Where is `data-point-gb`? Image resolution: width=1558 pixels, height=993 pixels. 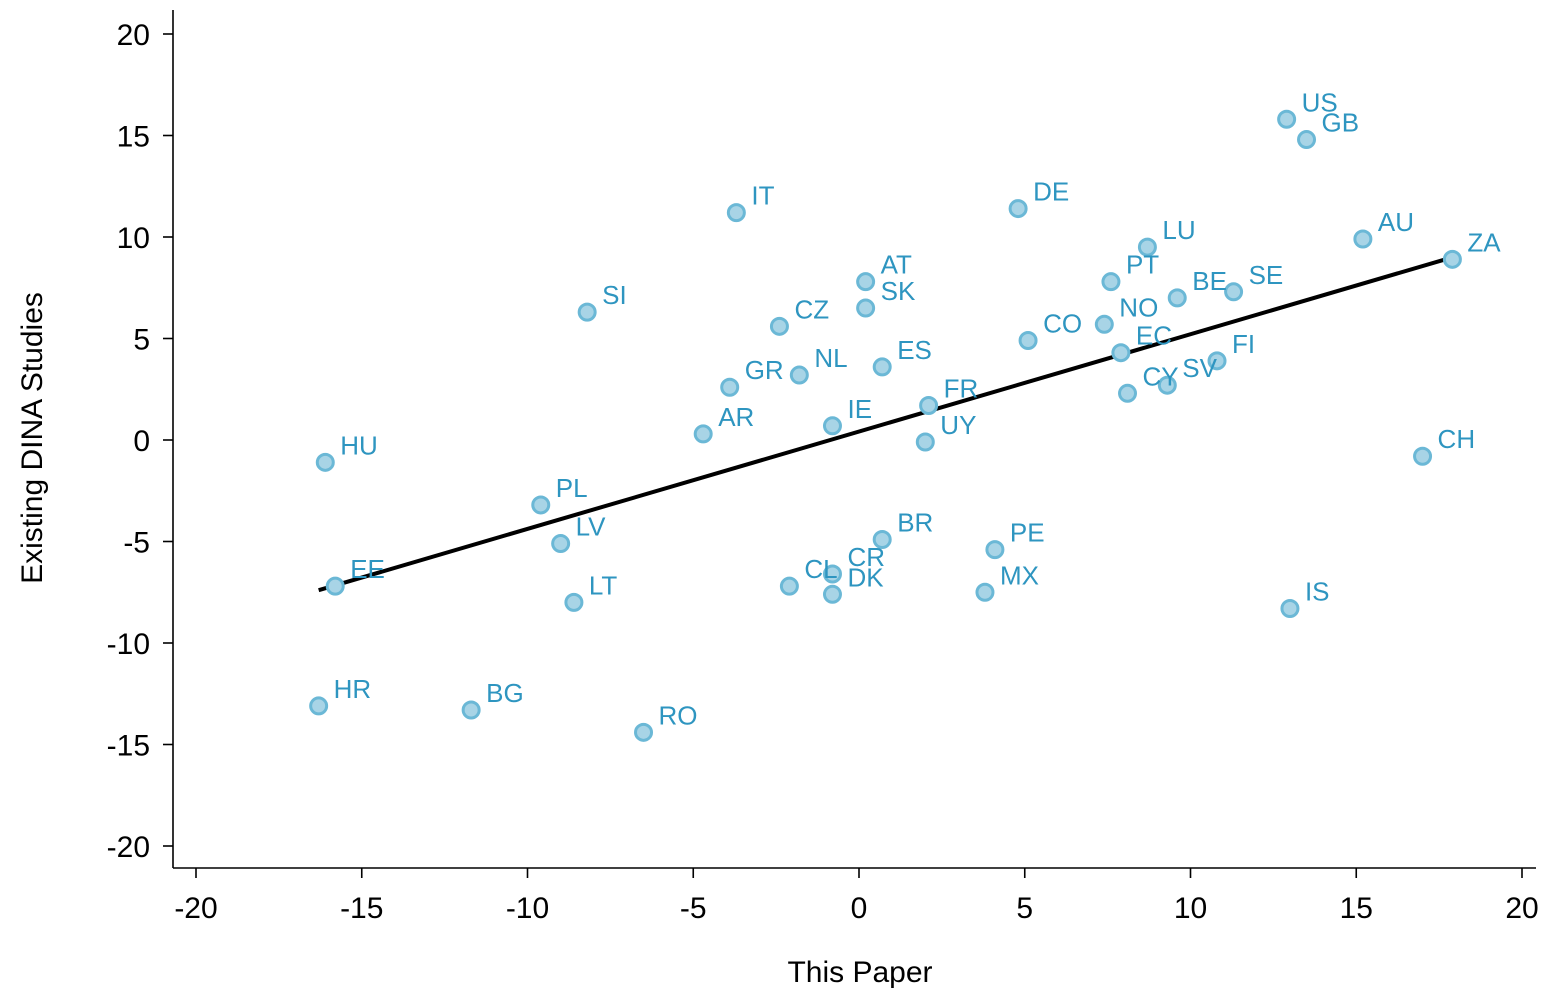
data-point-gb is located at coordinates (1307, 140).